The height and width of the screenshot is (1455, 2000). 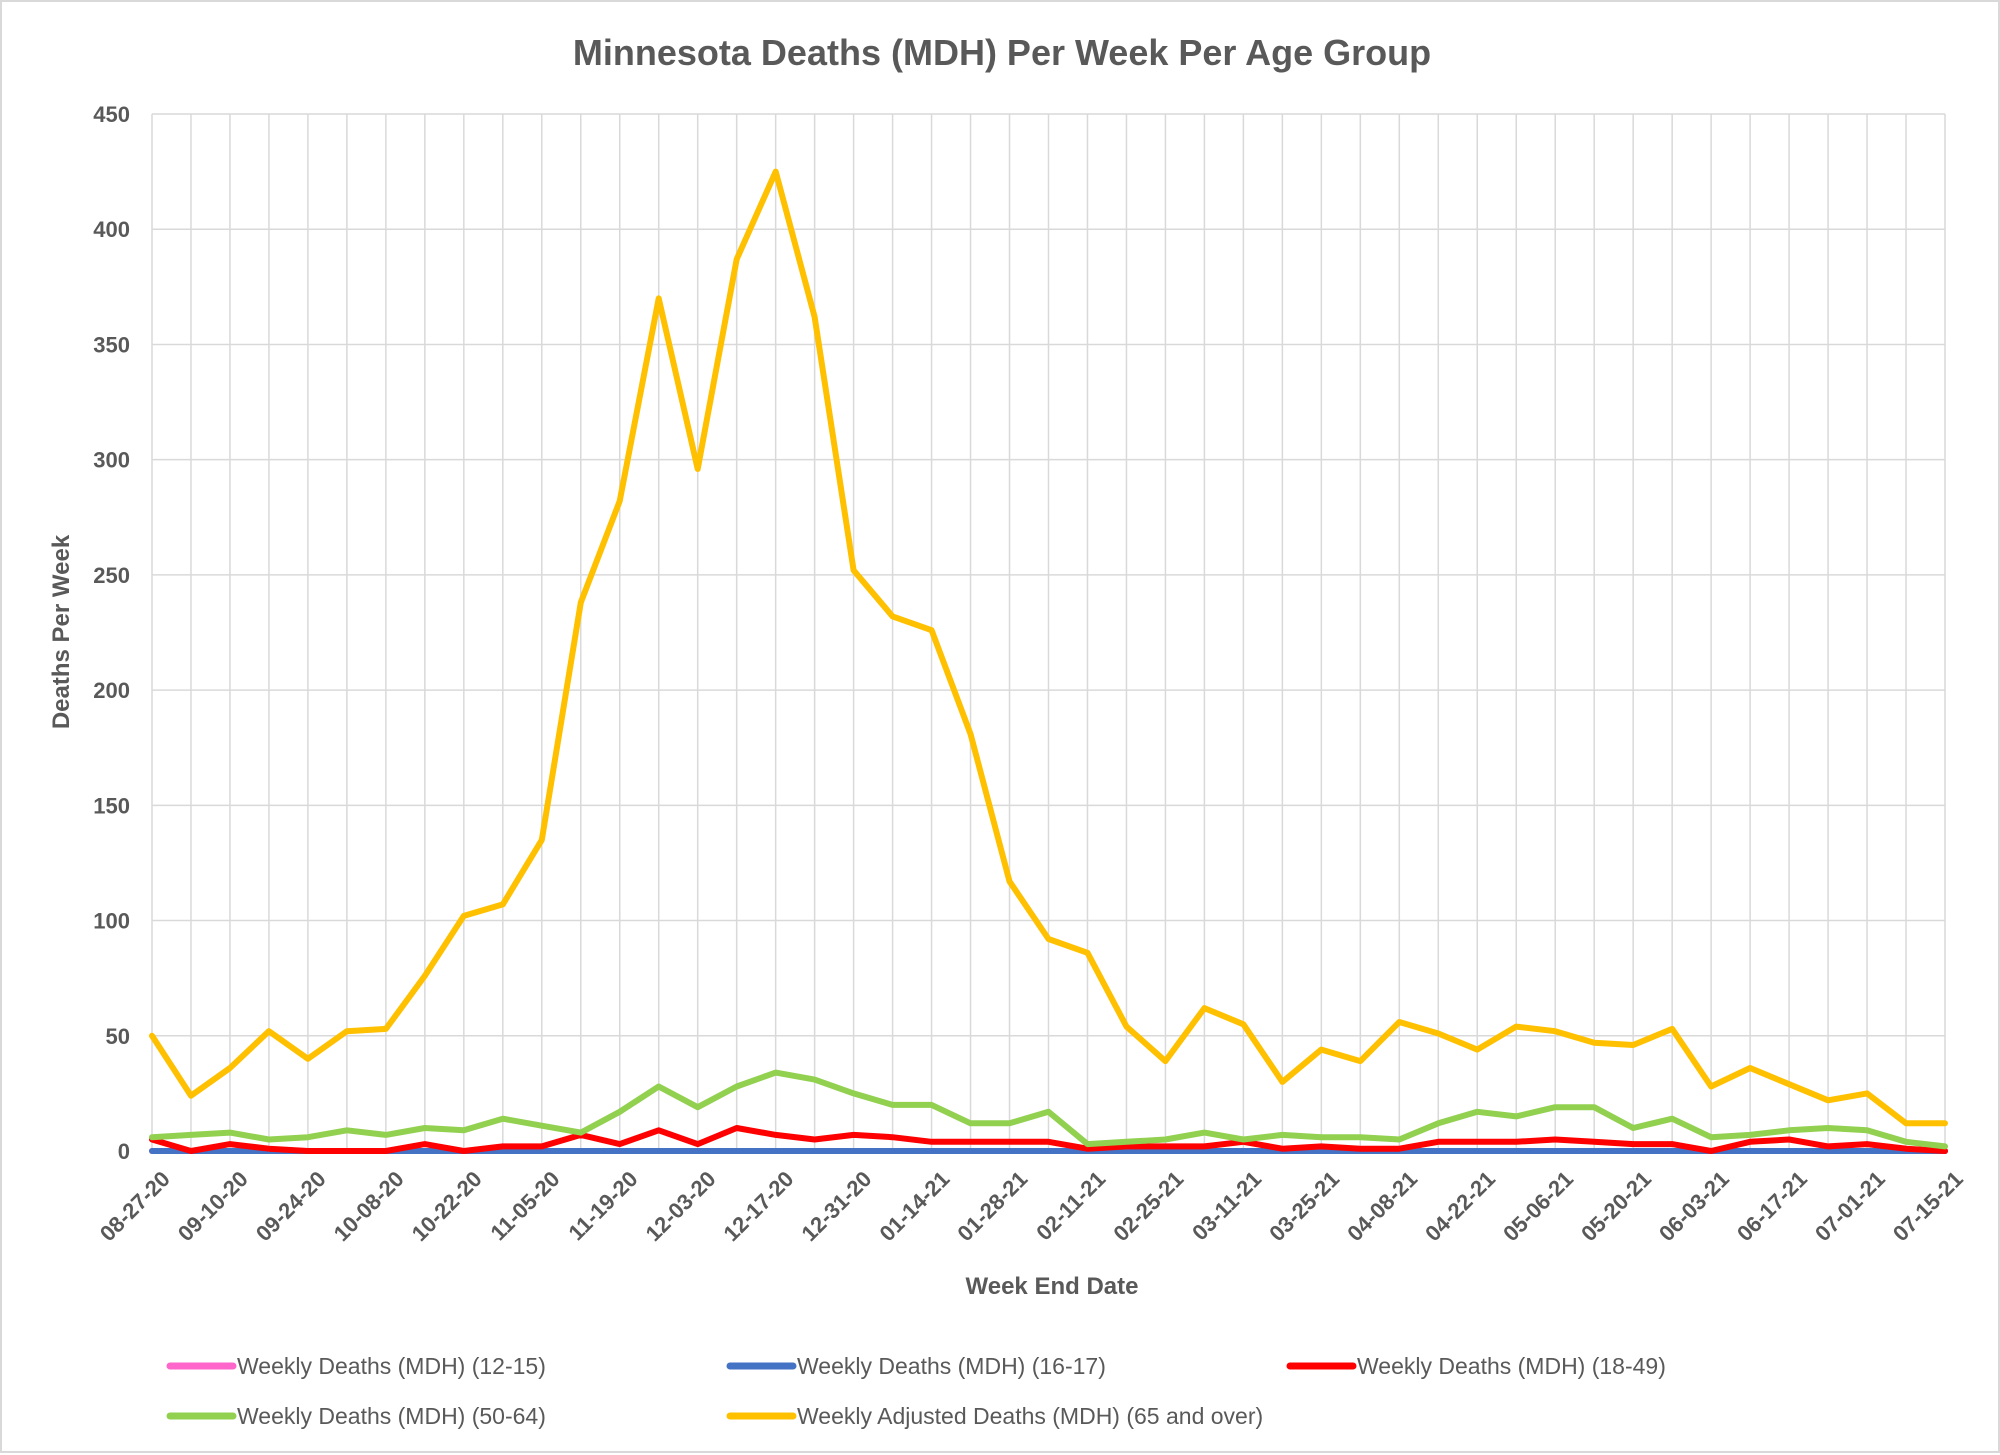 I want to click on x-tick-label: 04-08-21, so click(x=1382, y=1206).